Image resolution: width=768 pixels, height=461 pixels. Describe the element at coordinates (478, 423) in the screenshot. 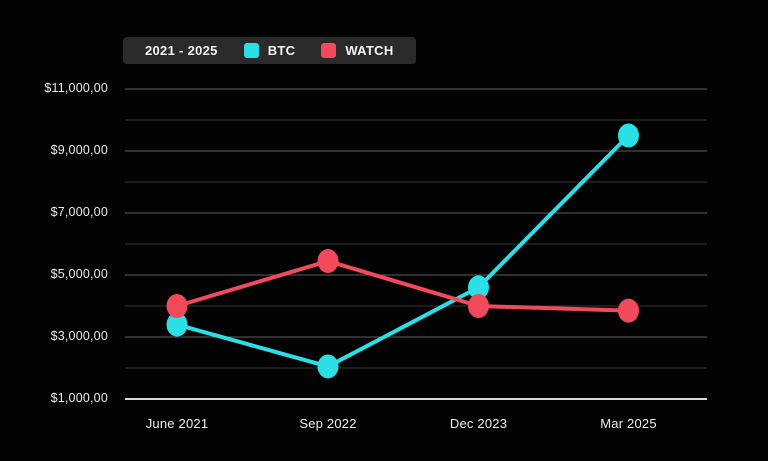

I see `x-axis-category-label: Dec 2023` at that location.